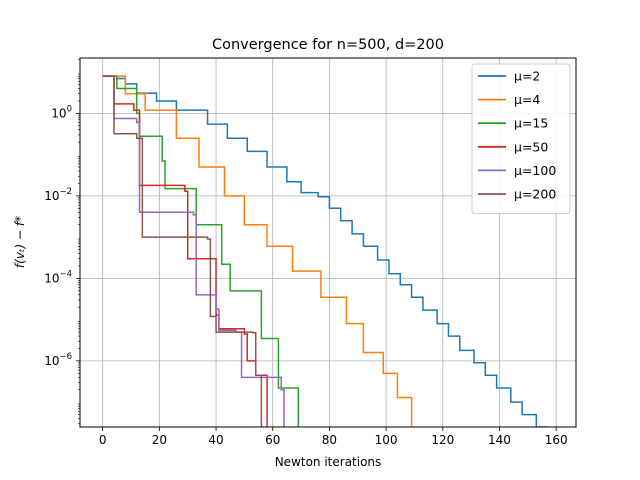  I want to click on x-tick-label: 80, so click(329, 440).